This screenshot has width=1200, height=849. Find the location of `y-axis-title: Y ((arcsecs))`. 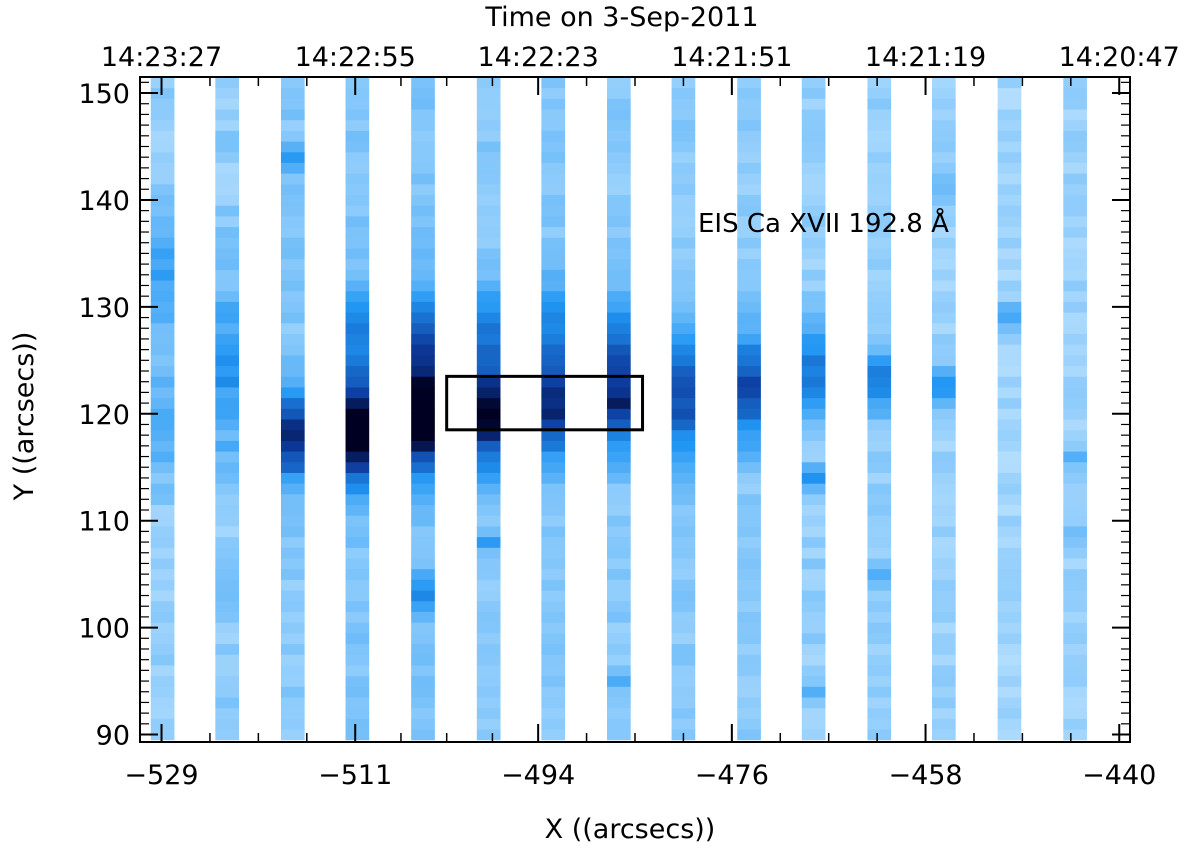

y-axis-title: Y ((arcsecs)) is located at coordinates (24, 417).